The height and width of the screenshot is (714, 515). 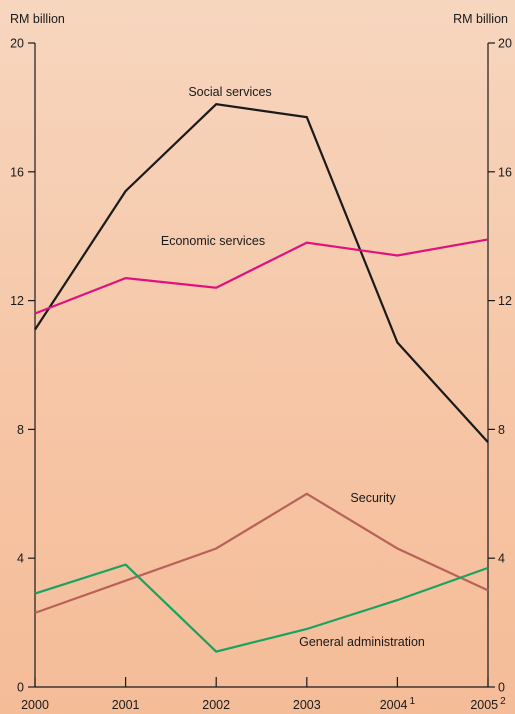 What do you see at coordinates (398, 704) in the screenshot?
I see `x-tick-label: 2004 1` at bounding box center [398, 704].